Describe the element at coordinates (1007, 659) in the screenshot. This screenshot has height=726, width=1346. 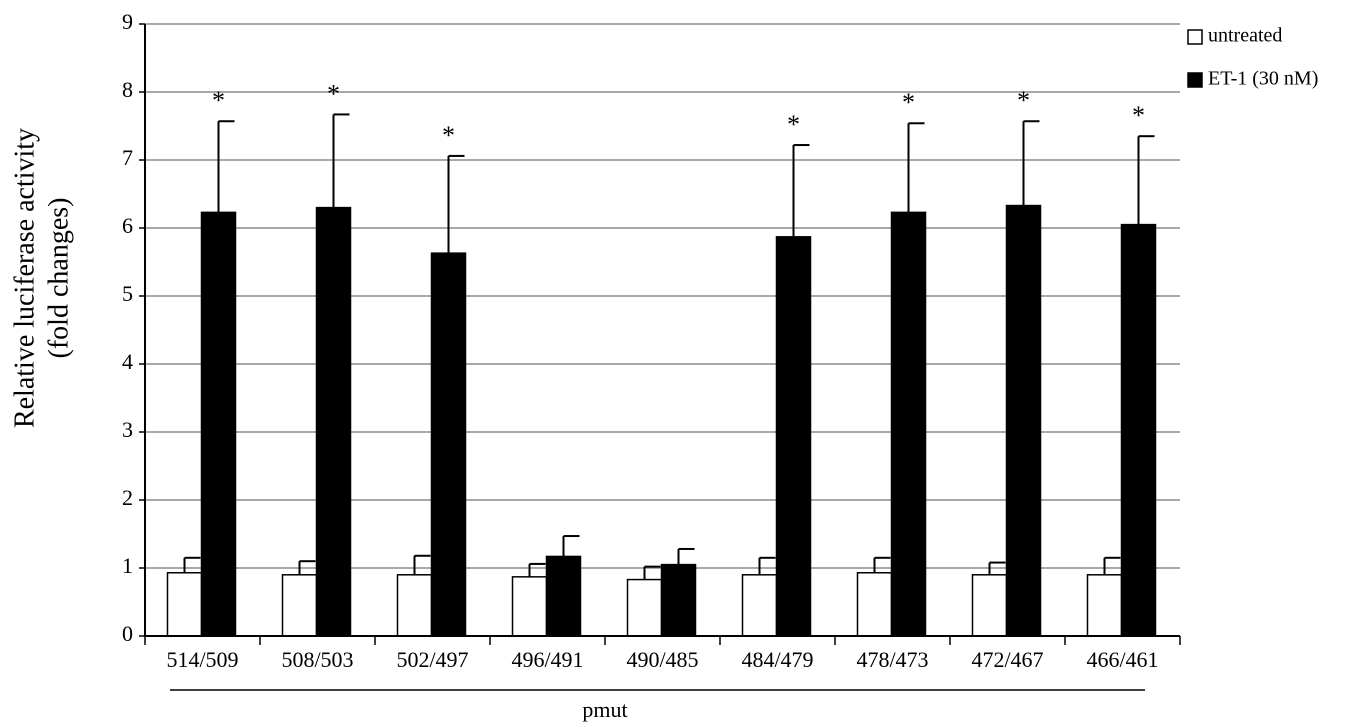
I see `x-tick-label: 472/467` at that location.